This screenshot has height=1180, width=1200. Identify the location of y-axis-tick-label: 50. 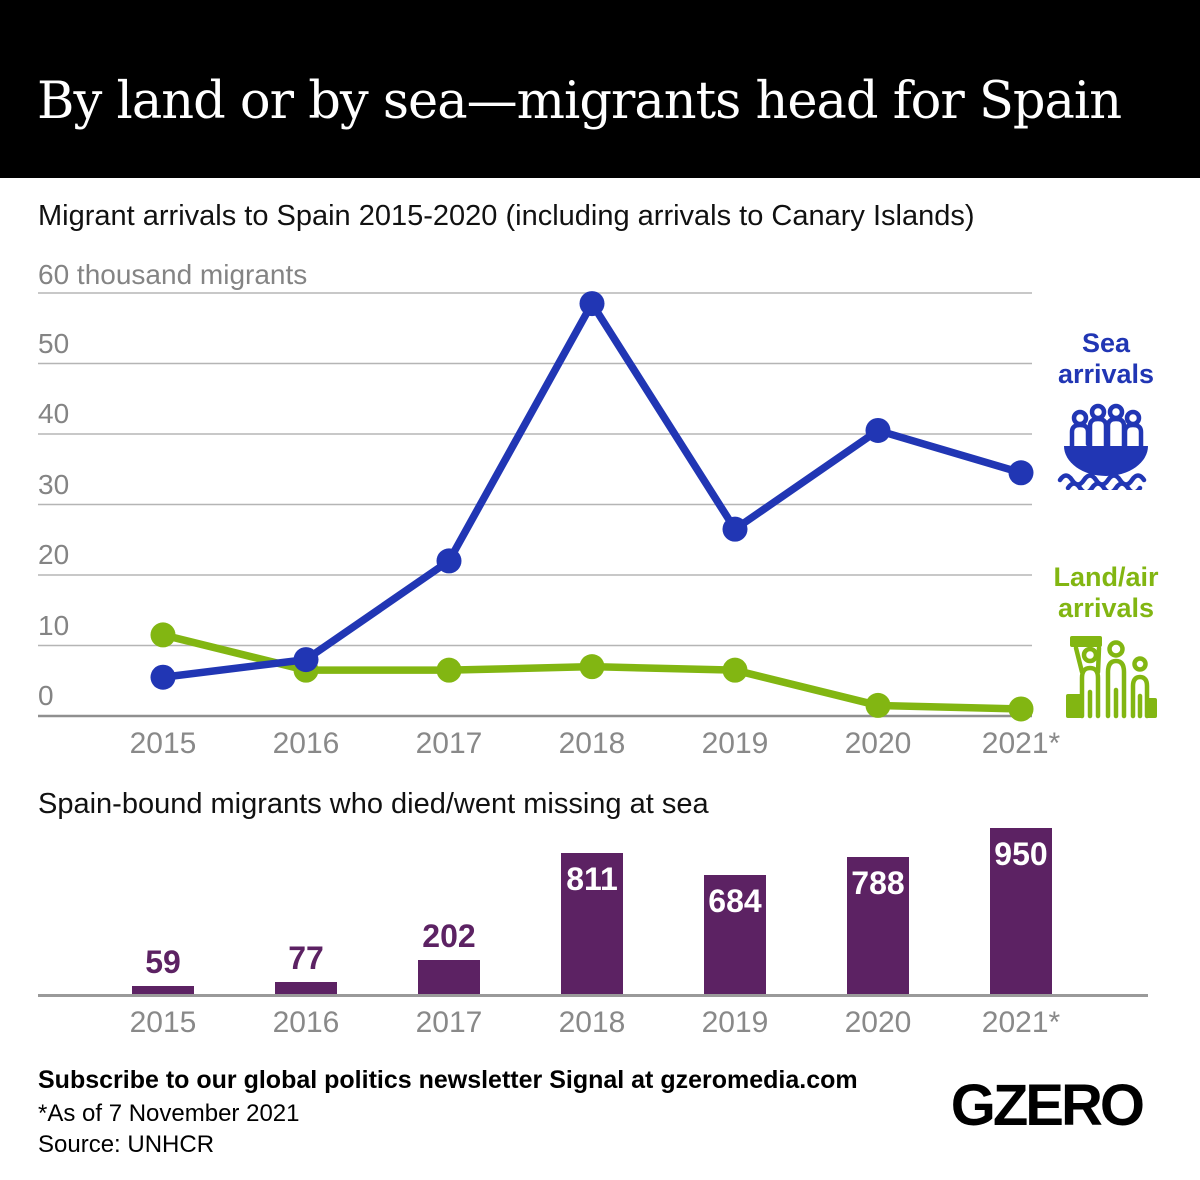
(54, 343).